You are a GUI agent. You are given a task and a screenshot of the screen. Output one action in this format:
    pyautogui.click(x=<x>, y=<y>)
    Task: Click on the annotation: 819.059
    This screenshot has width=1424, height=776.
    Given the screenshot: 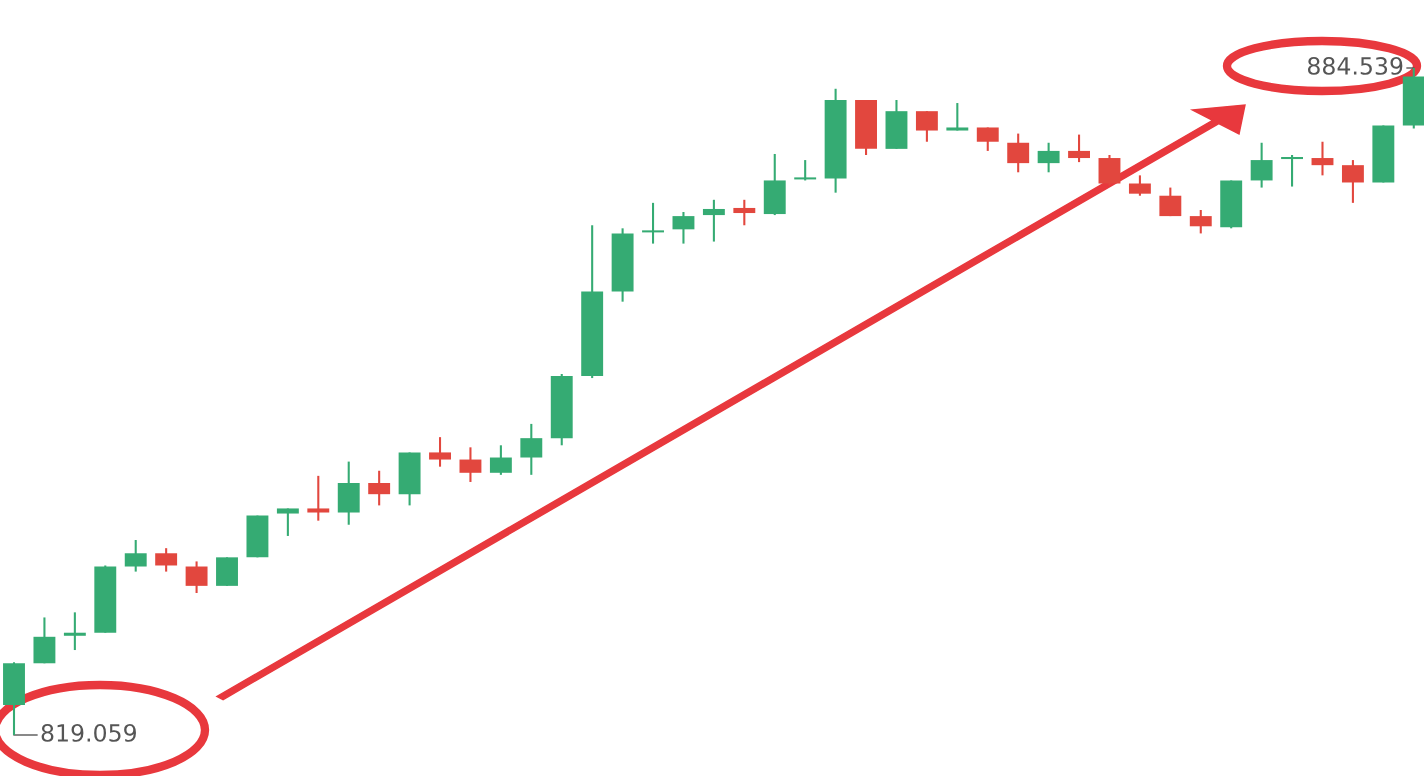 What is the action you would take?
    pyautogui.click(x=88, y=732)
    